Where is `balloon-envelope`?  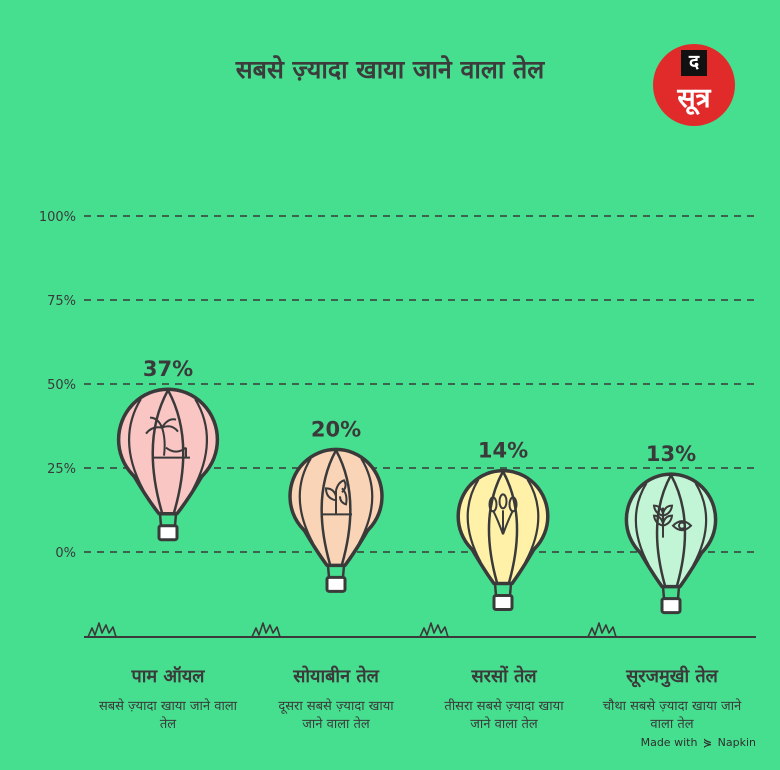
balloon-envelope is located at coordinates (168, 439).